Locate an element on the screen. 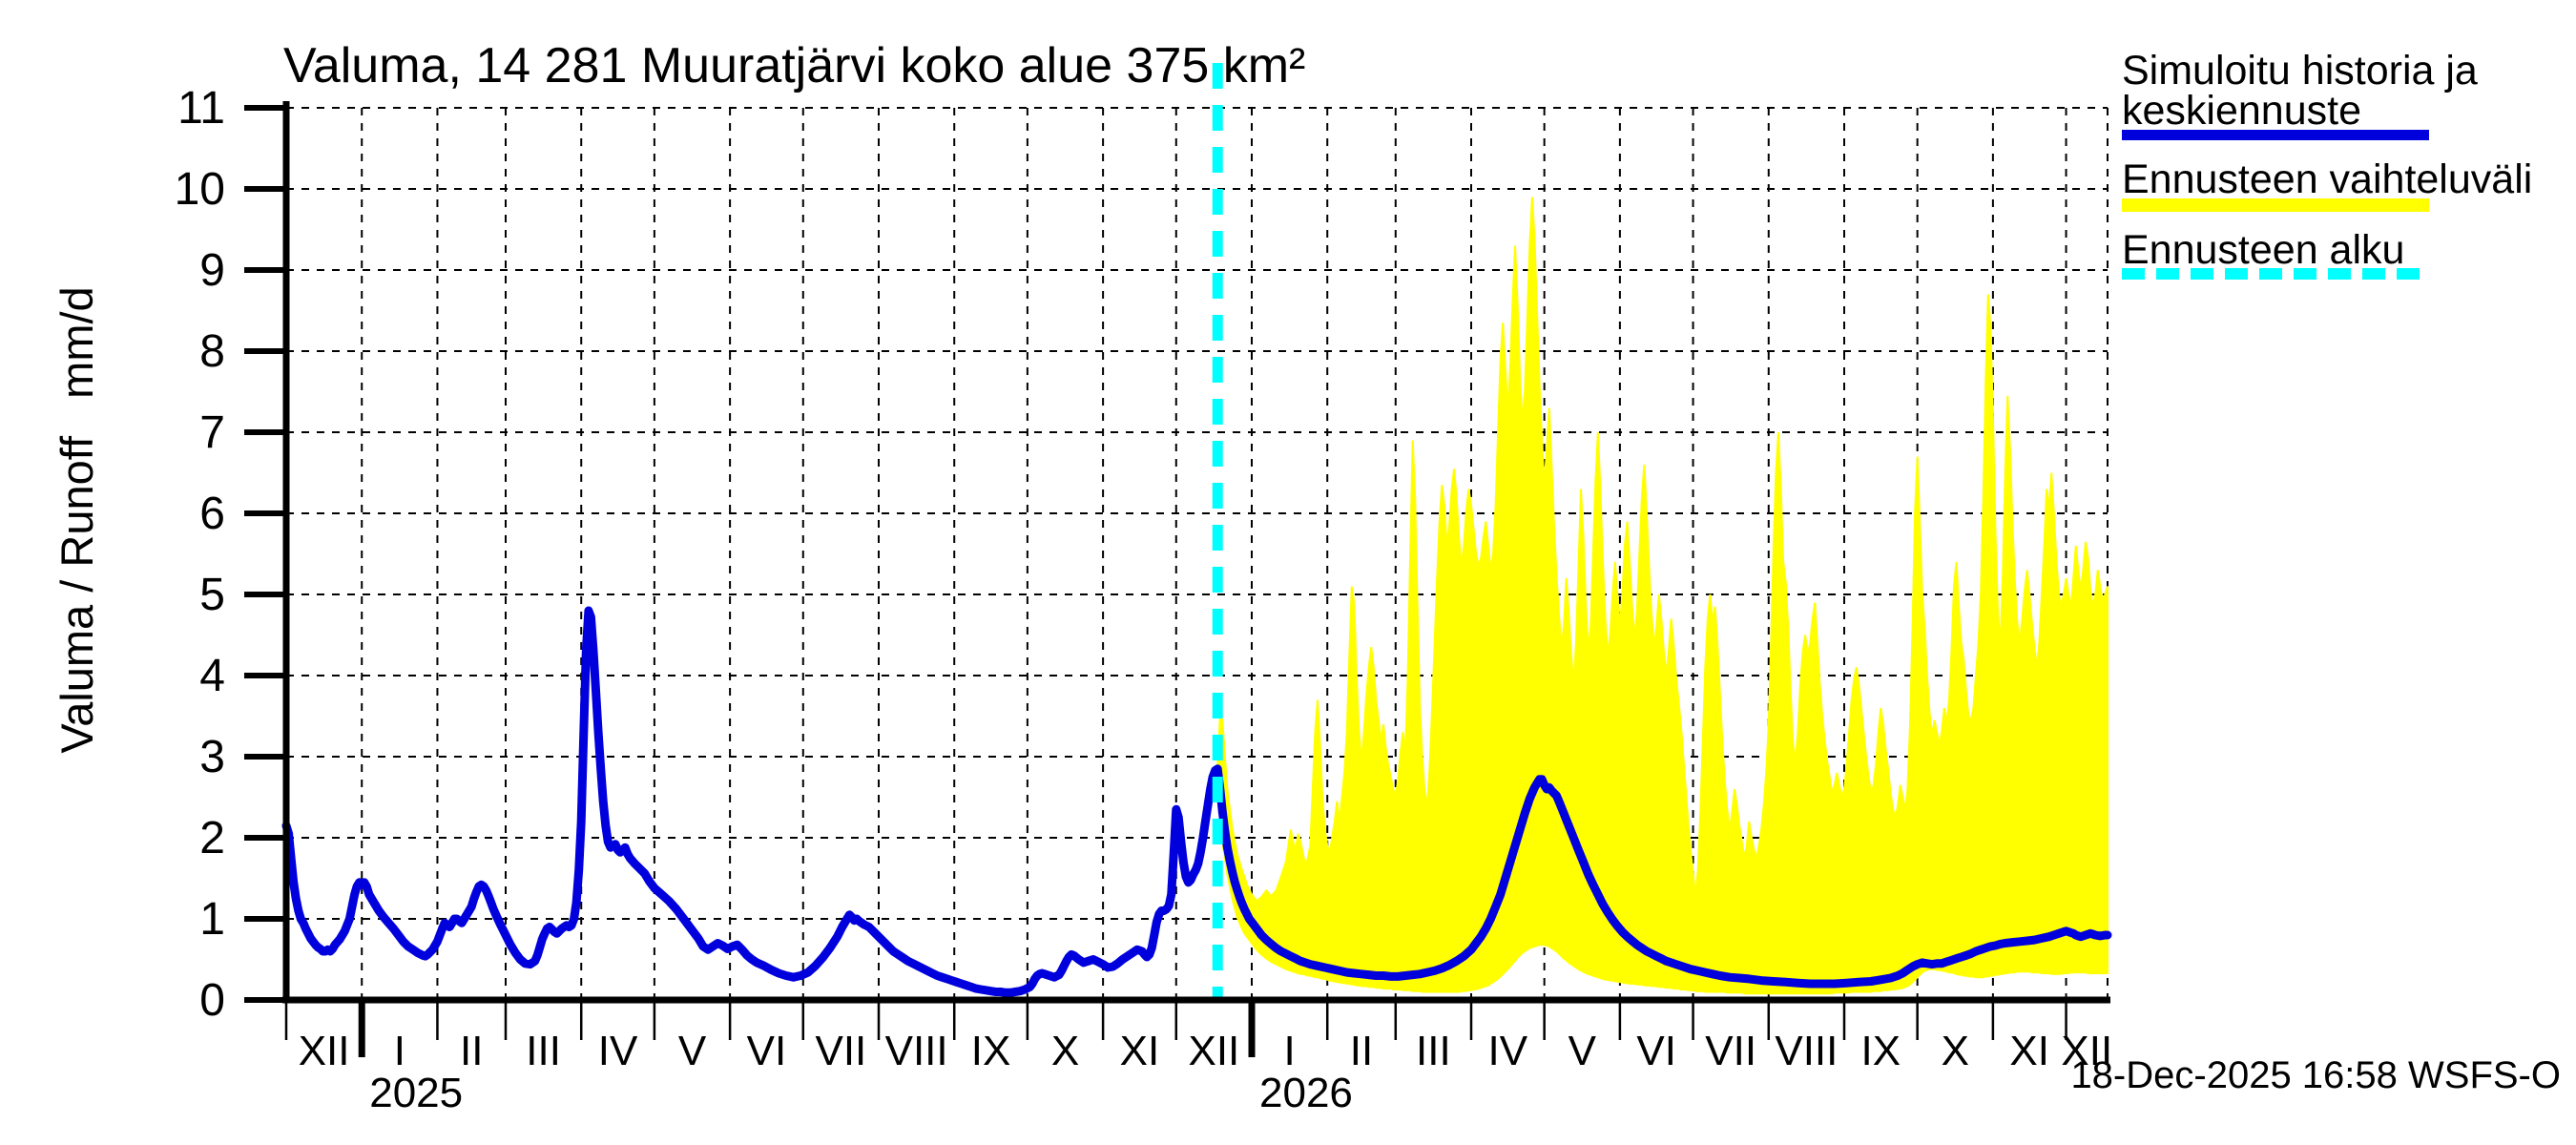 The image size is (2576, 1145). y-tick-label: 3 is located at coordinates (212, 757).